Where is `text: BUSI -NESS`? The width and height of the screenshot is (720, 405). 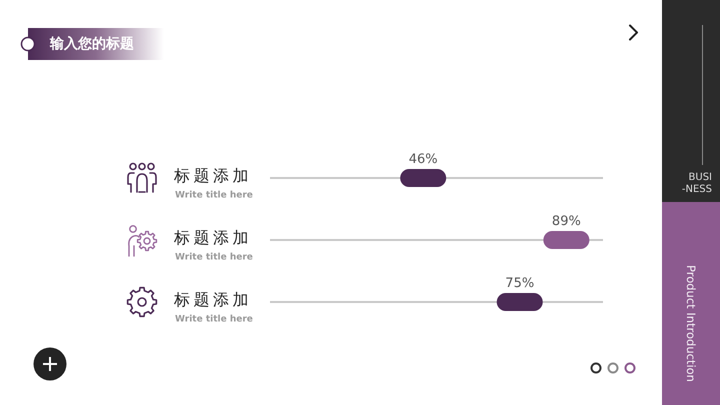
text: BUSI -NESS is located at coordinates (696, 184).